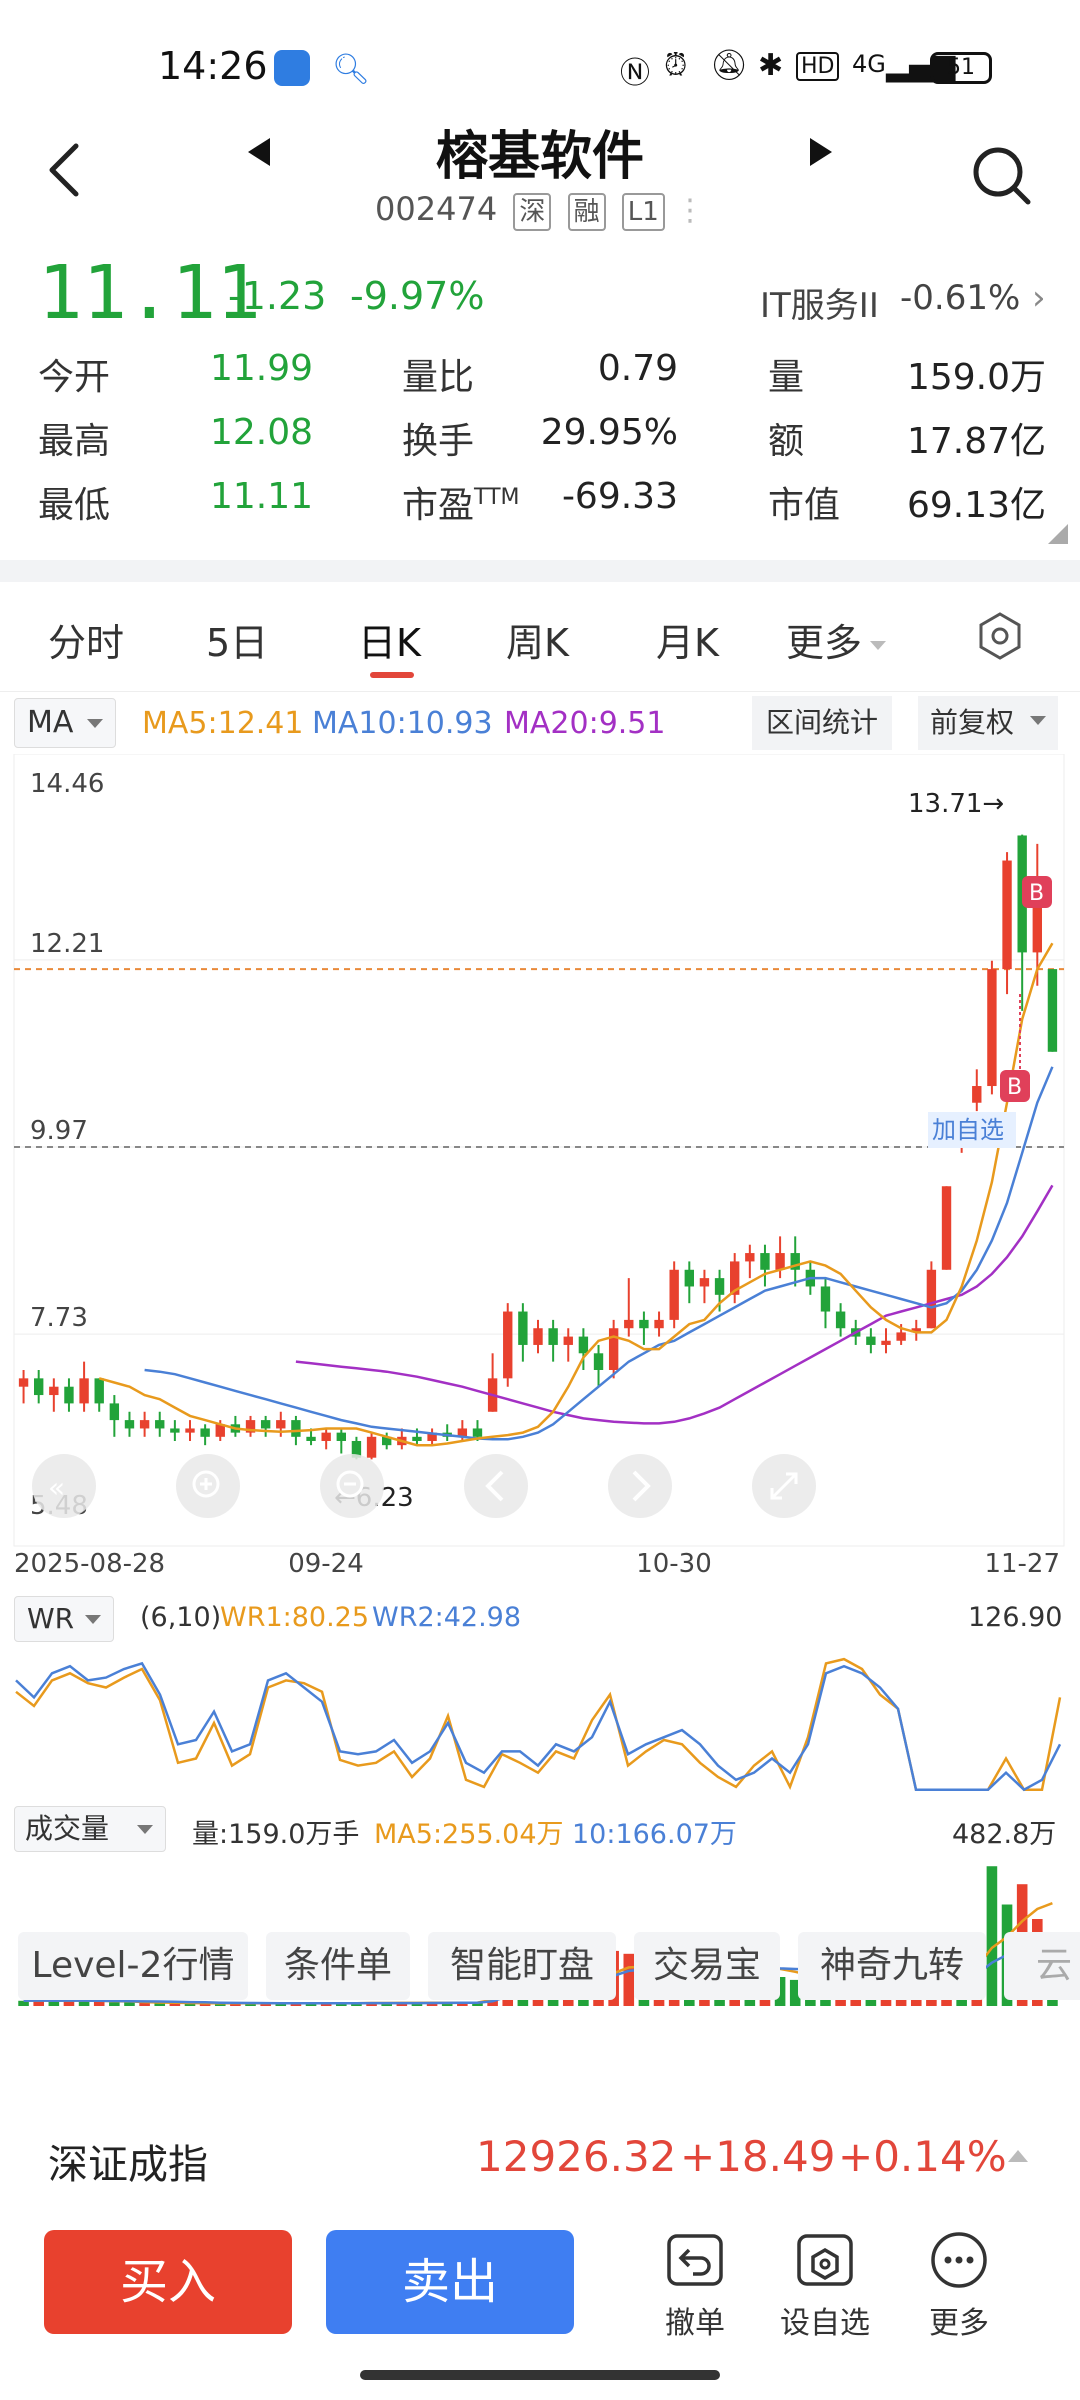 The height and width of the screenshot is (2400, 1080). Describe the element at coordinates (707, 1966) in the screenshot. I see `tool-trade-treasure: 交易宝` at that location.